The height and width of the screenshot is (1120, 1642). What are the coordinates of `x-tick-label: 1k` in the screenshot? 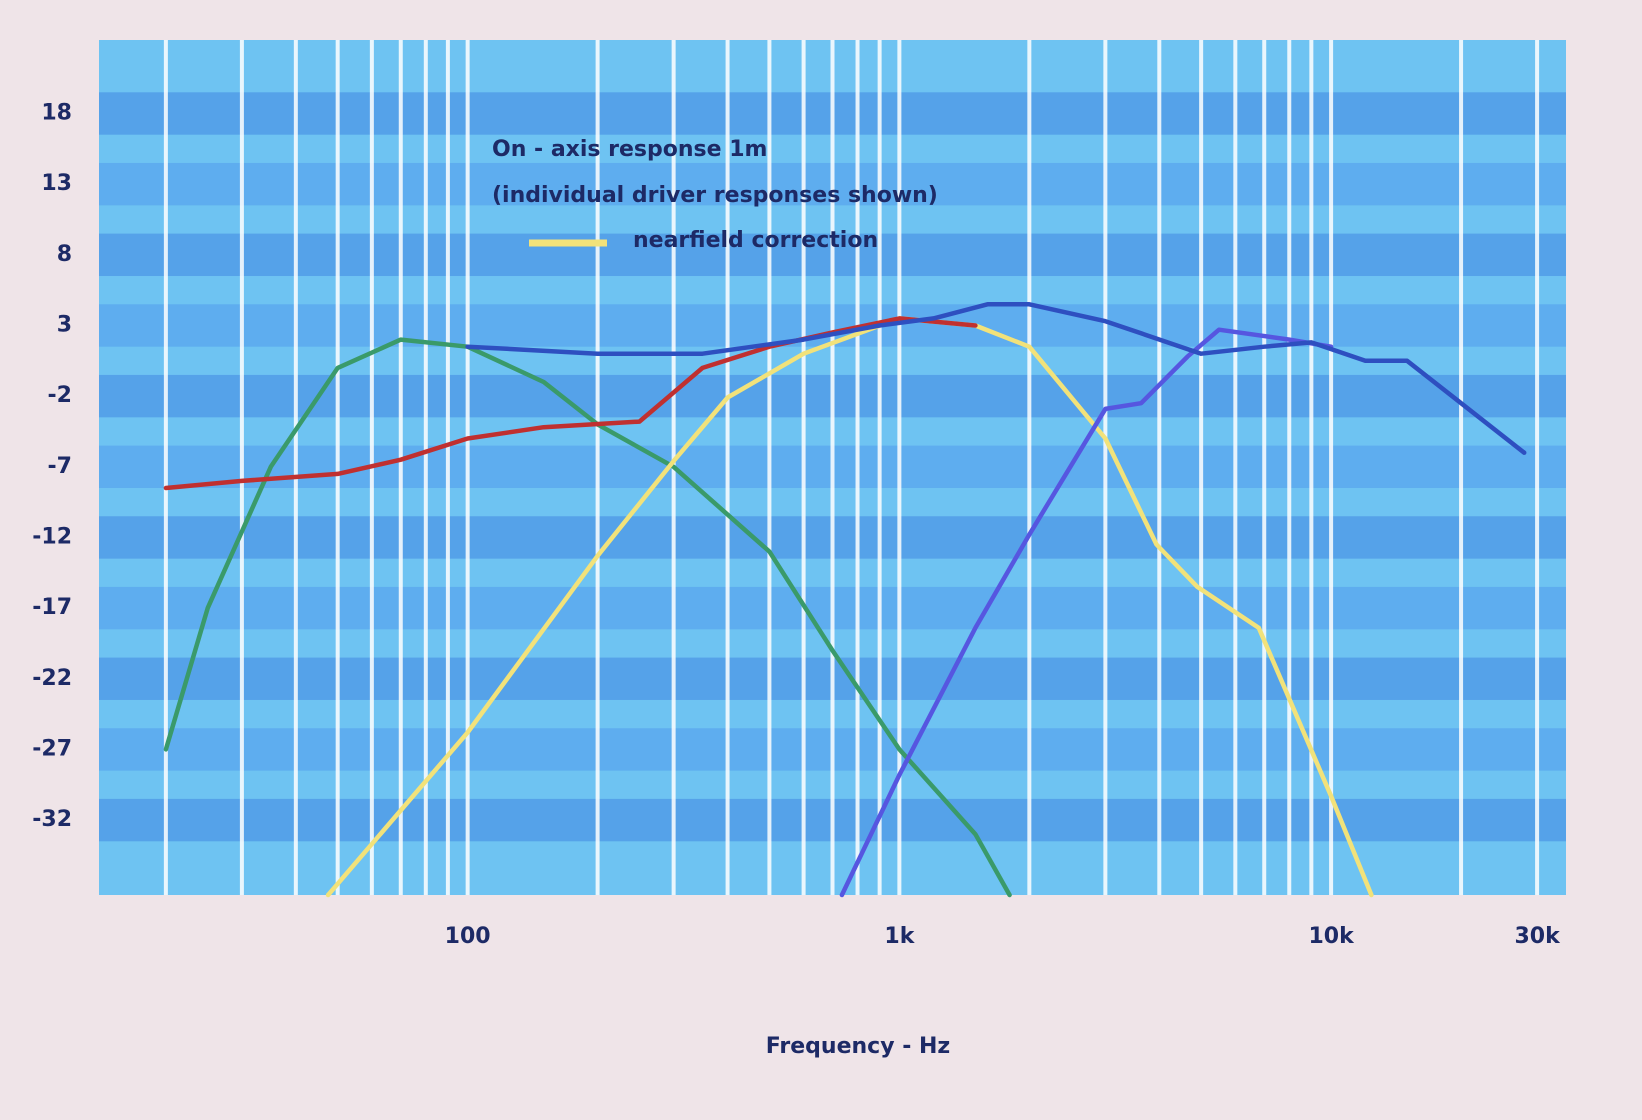 It's located at (899, 936).